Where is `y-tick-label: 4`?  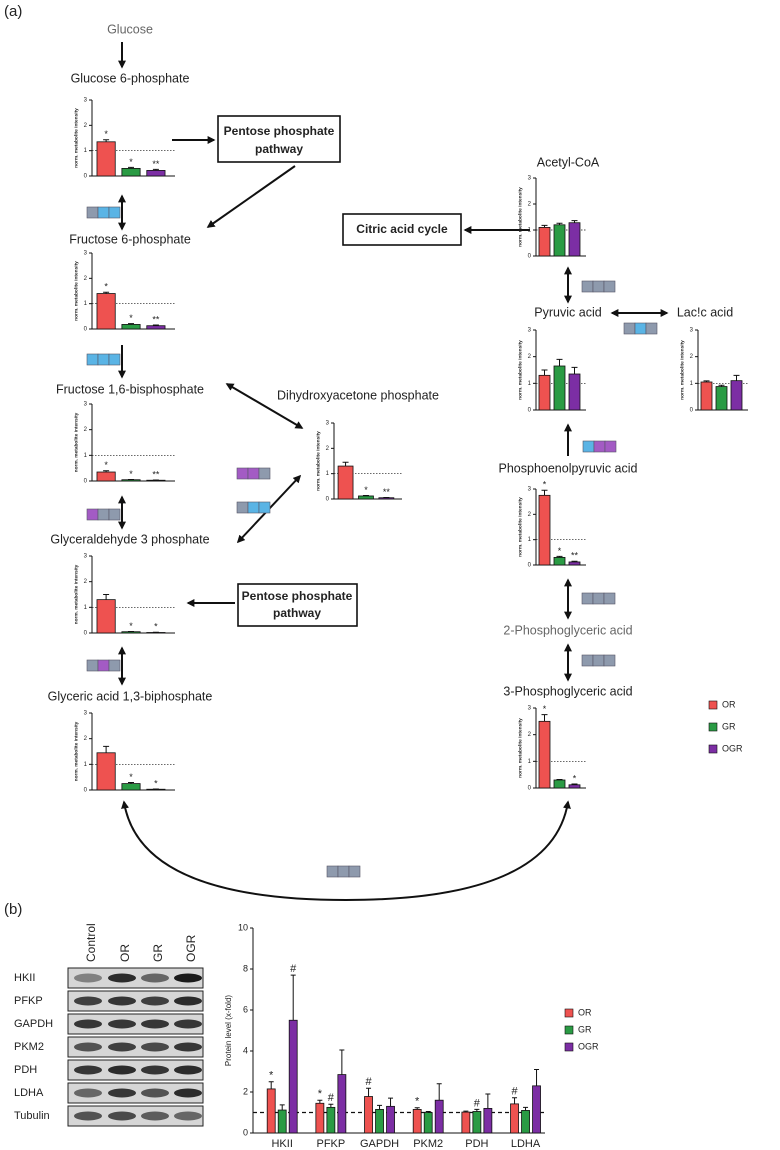 y-tick-label: 4 is located at coordinates (245, 1050).